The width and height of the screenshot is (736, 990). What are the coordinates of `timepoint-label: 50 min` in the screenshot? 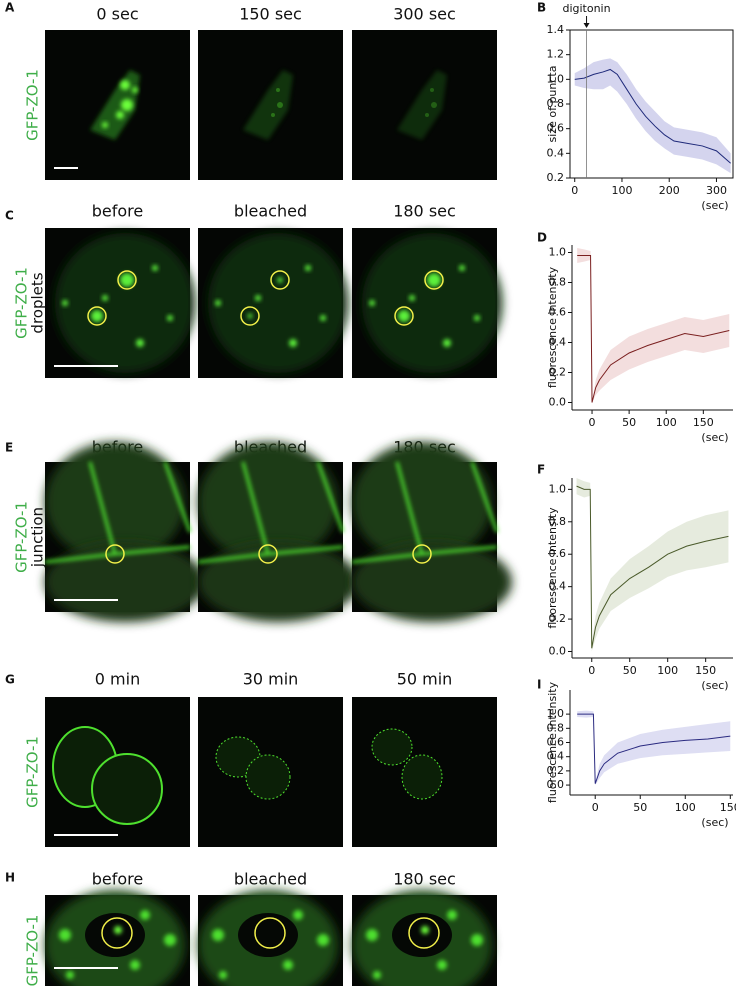 It's located at (425, 679).